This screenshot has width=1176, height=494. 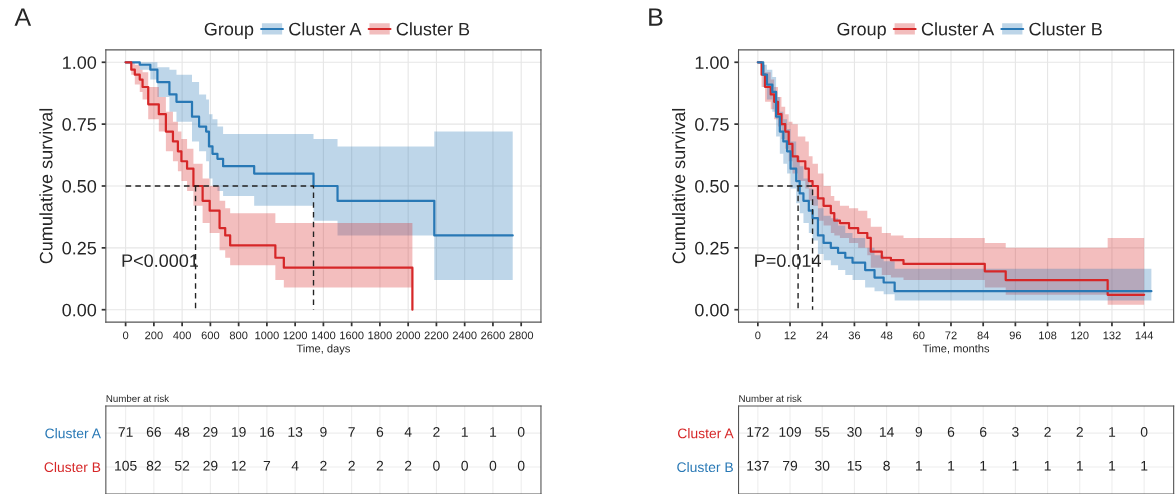 I want to click on x-tick-label: 120, so click(x=1080, y=335).